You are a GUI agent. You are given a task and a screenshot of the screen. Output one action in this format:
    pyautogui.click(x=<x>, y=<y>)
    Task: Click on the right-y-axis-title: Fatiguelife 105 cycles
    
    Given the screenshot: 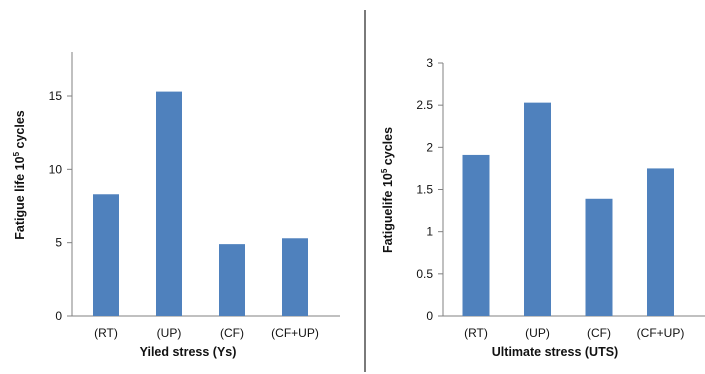 What is the action you would take?
    pyautogui.click(x=387, y=190)
    